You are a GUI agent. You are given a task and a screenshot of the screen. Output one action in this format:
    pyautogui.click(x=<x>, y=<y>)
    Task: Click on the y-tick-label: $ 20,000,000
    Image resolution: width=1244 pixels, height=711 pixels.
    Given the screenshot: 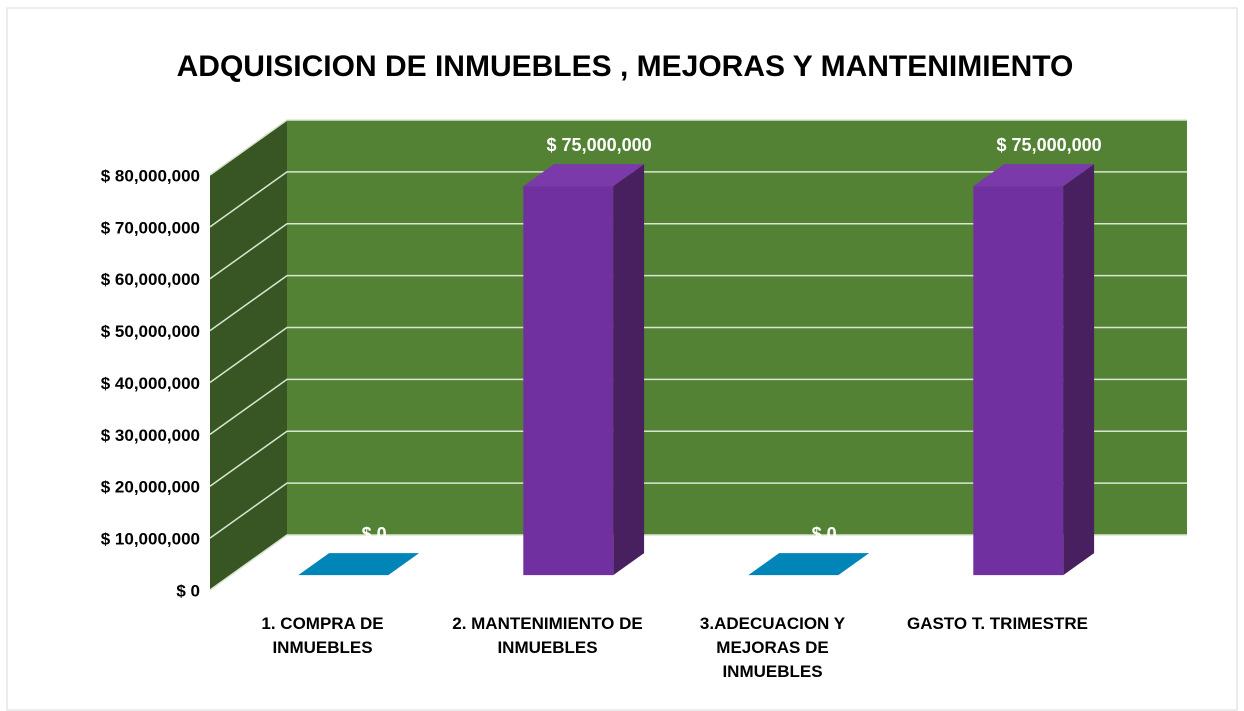 What is the action you would take?
    pyautogui.click(x=150, y=487)
    